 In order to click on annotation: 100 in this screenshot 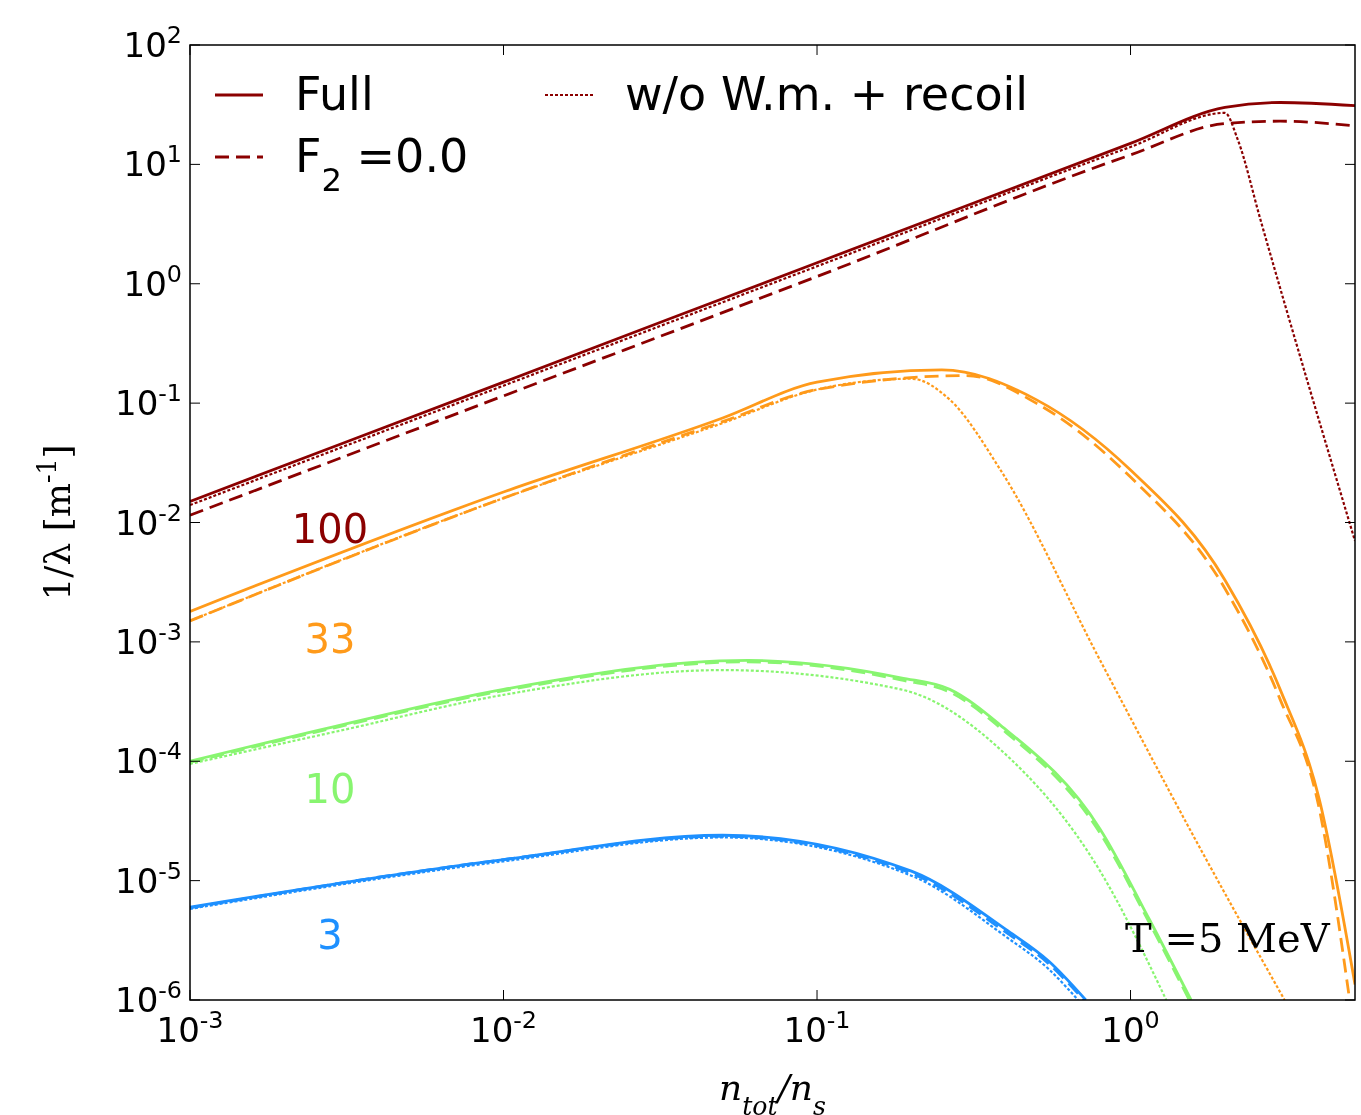, I will do `click(330, 529)`.